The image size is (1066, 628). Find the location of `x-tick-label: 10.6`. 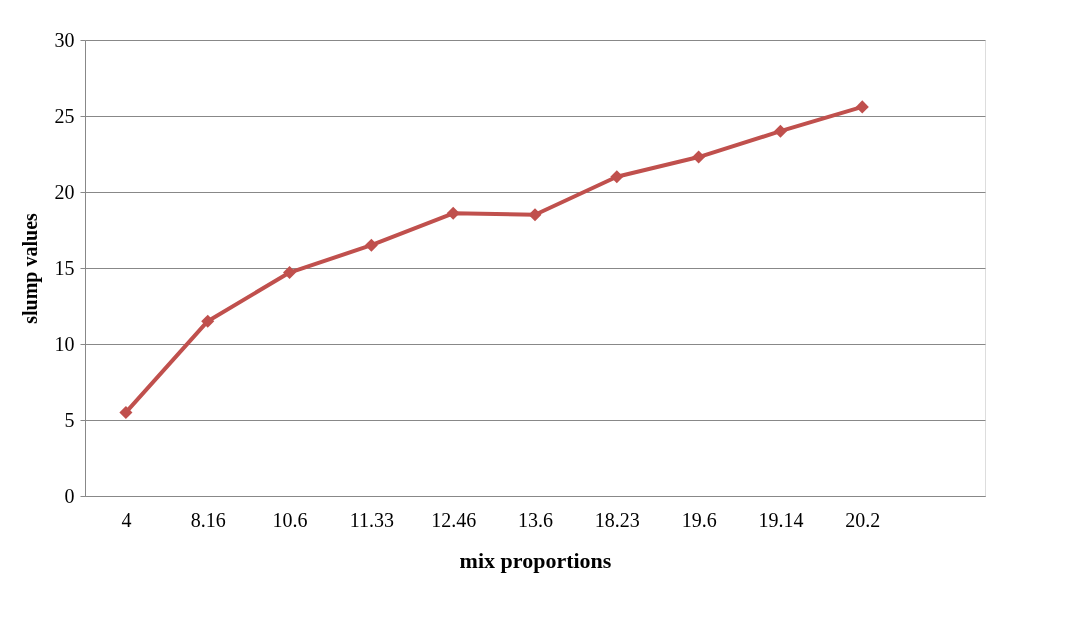

x-tick-label: 10.6 is located at coordinates (290, 519).